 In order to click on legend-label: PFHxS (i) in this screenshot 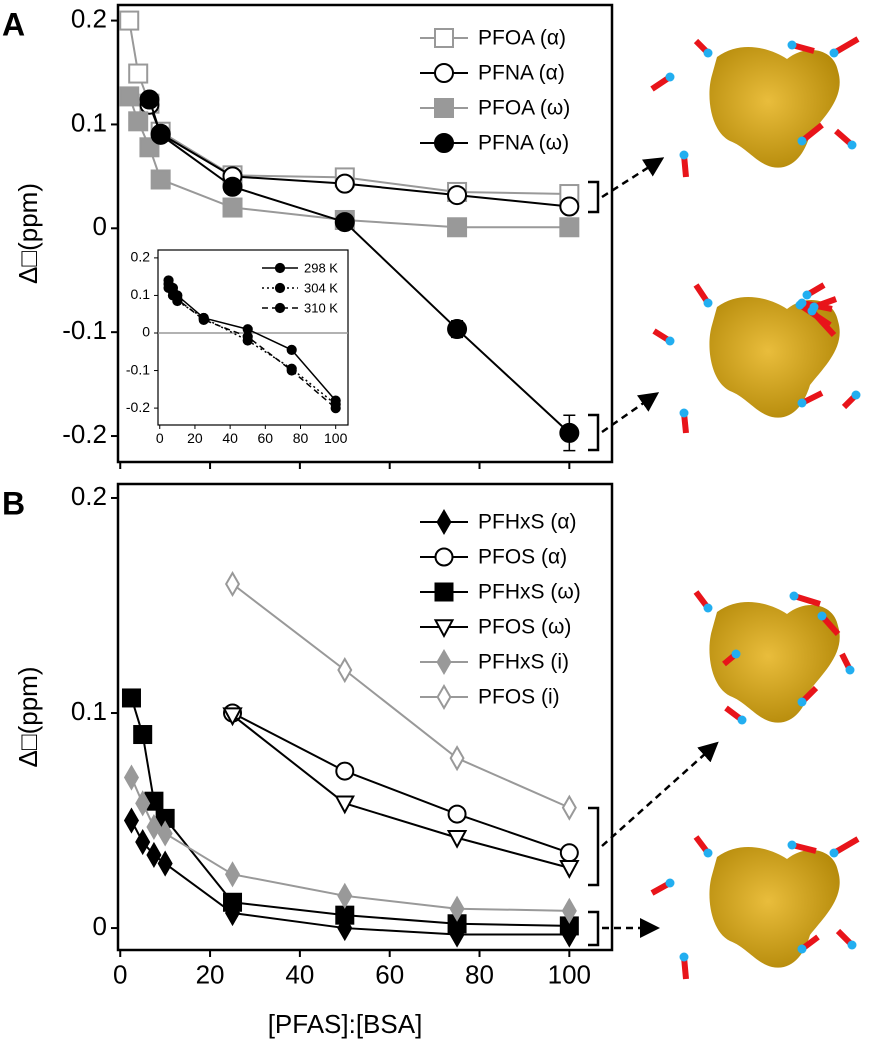, I will do `click(523, 662)`.